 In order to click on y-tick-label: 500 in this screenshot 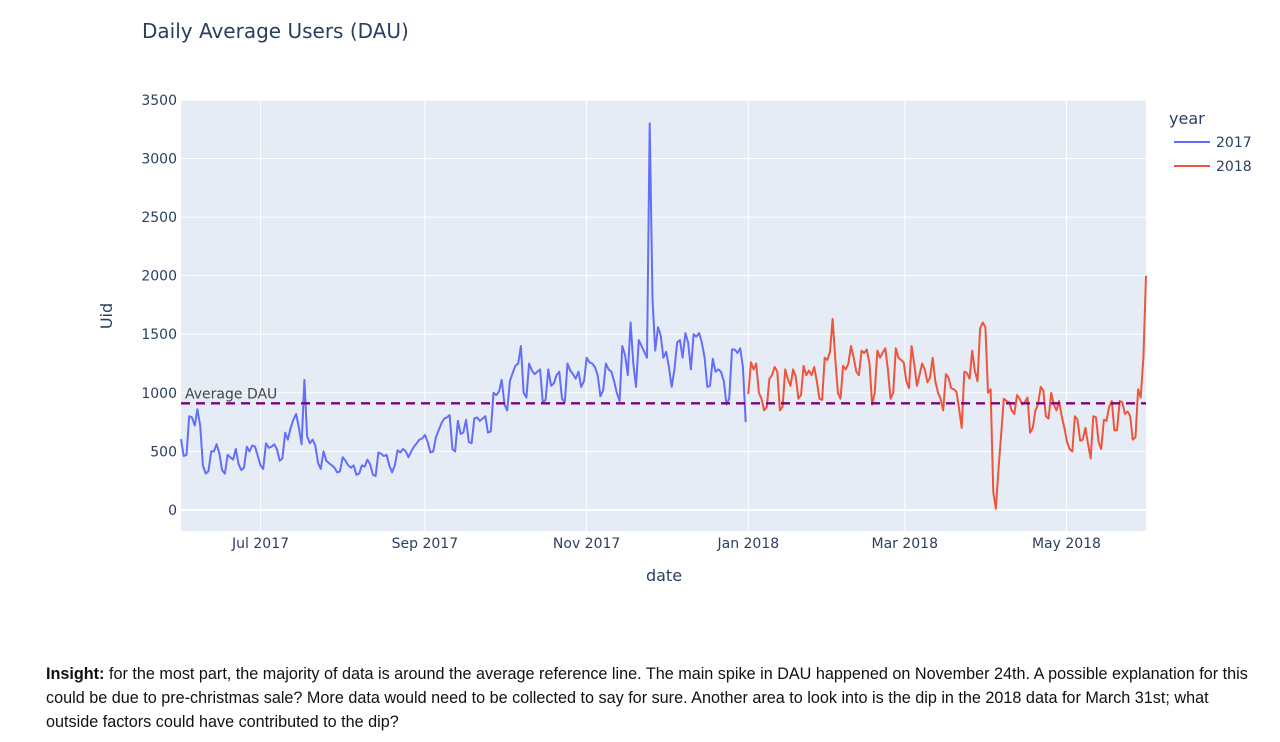, I will do `click(163, 452)`.